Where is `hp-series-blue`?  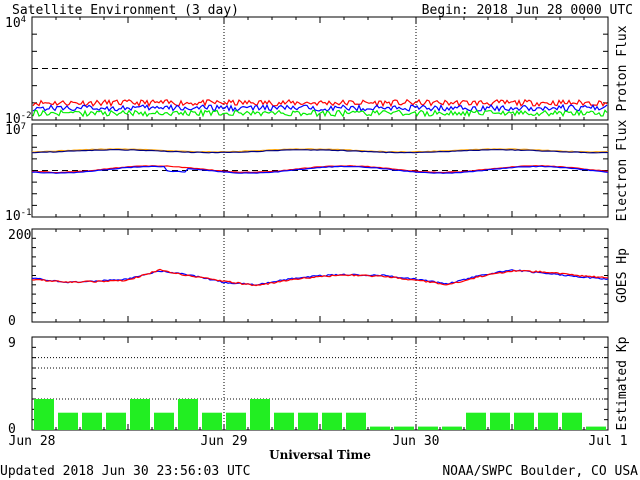 hp-series-blue is located at coordinates (320, 277).